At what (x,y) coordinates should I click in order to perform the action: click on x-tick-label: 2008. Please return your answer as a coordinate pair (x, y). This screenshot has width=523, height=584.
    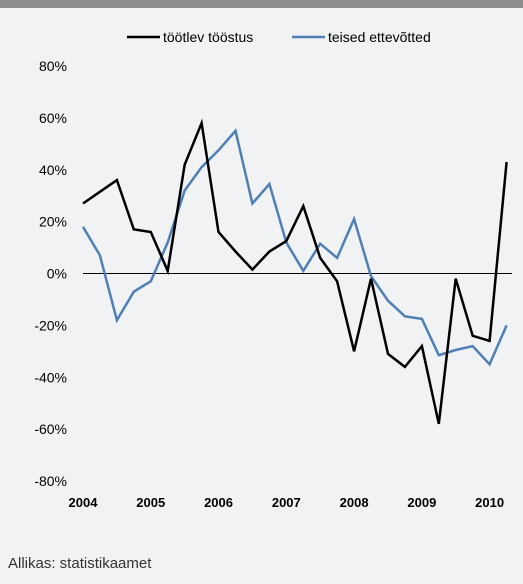
    Looking at the image, I should click on (354, 502).